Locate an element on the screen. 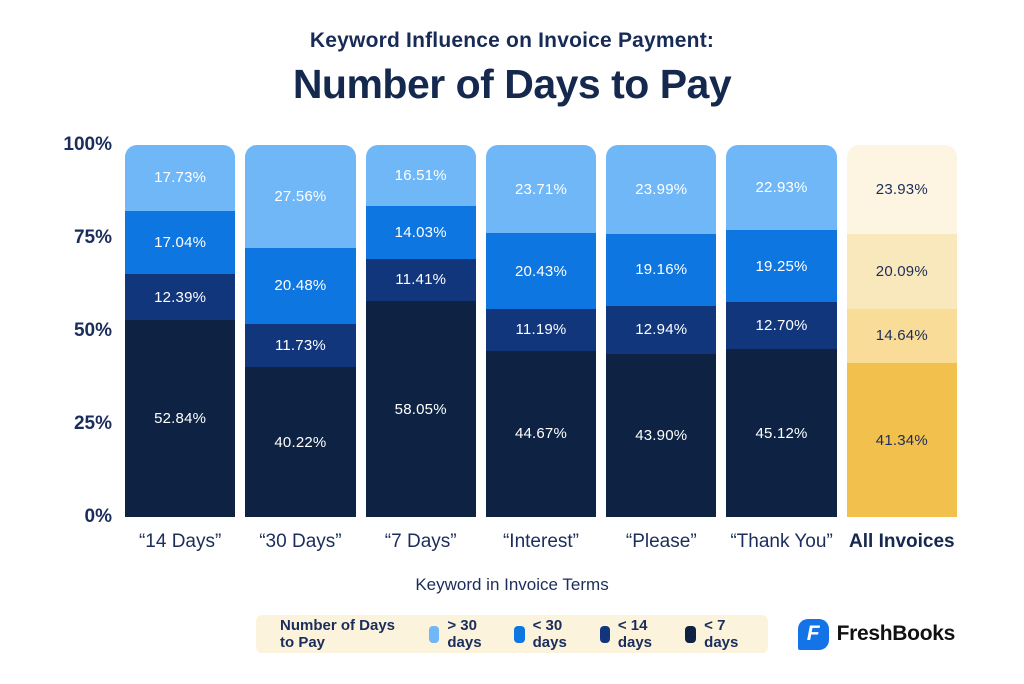  stacked-bar: 23.93% 20.09% 14.64% 41.34% is located at coordinates (901, 331).